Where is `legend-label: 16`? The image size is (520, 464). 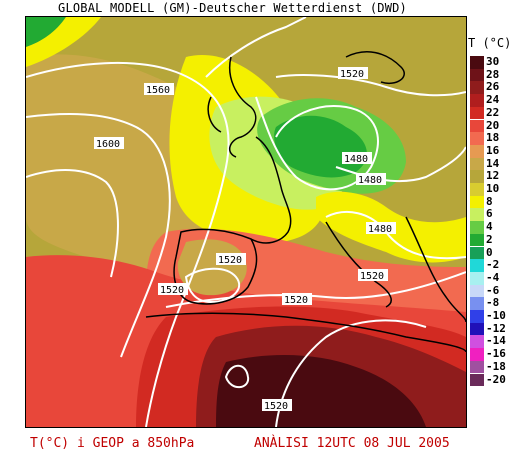 legend-label: 16 is located at coordinates (493, 150).